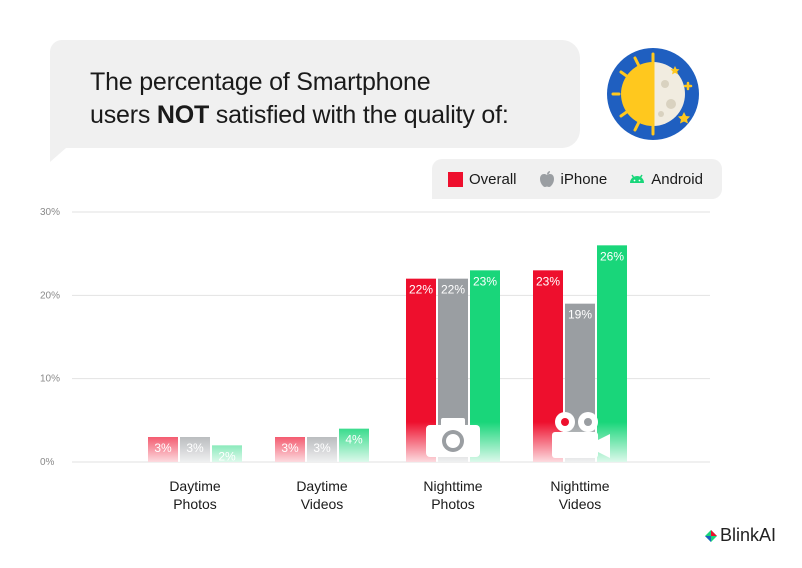 The width and height of the screenshot is (802, 568). Describe the element at coordinates (354, 440) in the screenshot. I see `data-label: 4%` at that location.